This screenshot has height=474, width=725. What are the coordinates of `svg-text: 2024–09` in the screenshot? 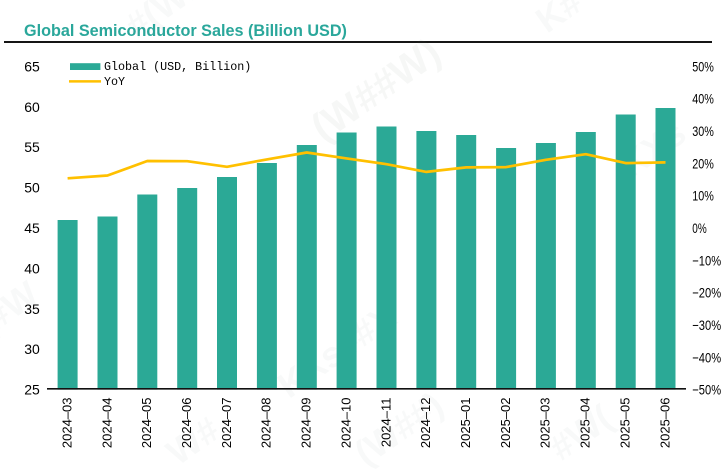 It's located at (306, 423).